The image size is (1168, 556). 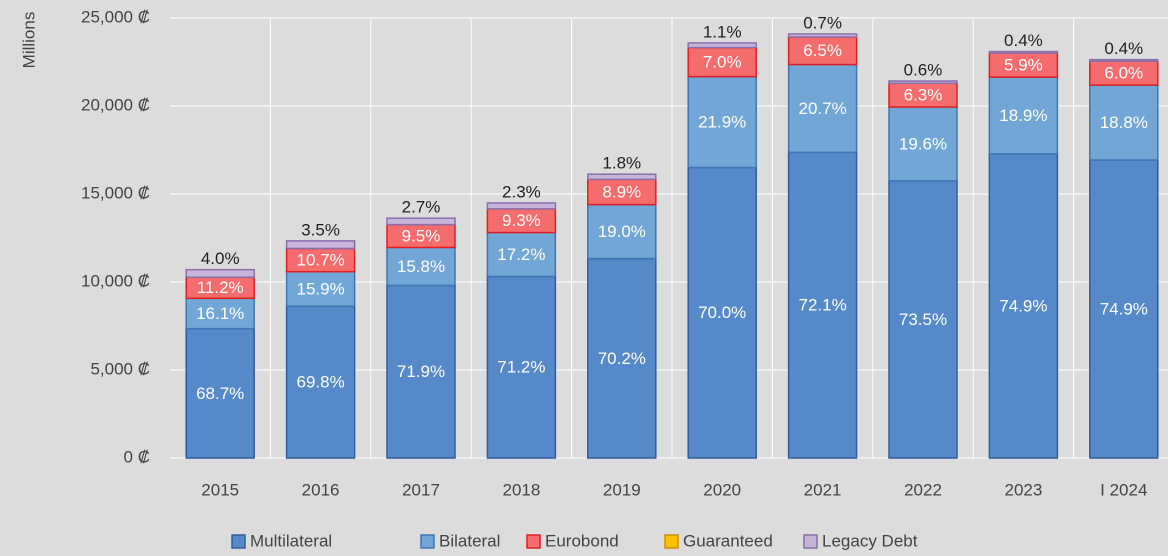 I want to click on data-label: 19.0%, so click(x=622, y=231).